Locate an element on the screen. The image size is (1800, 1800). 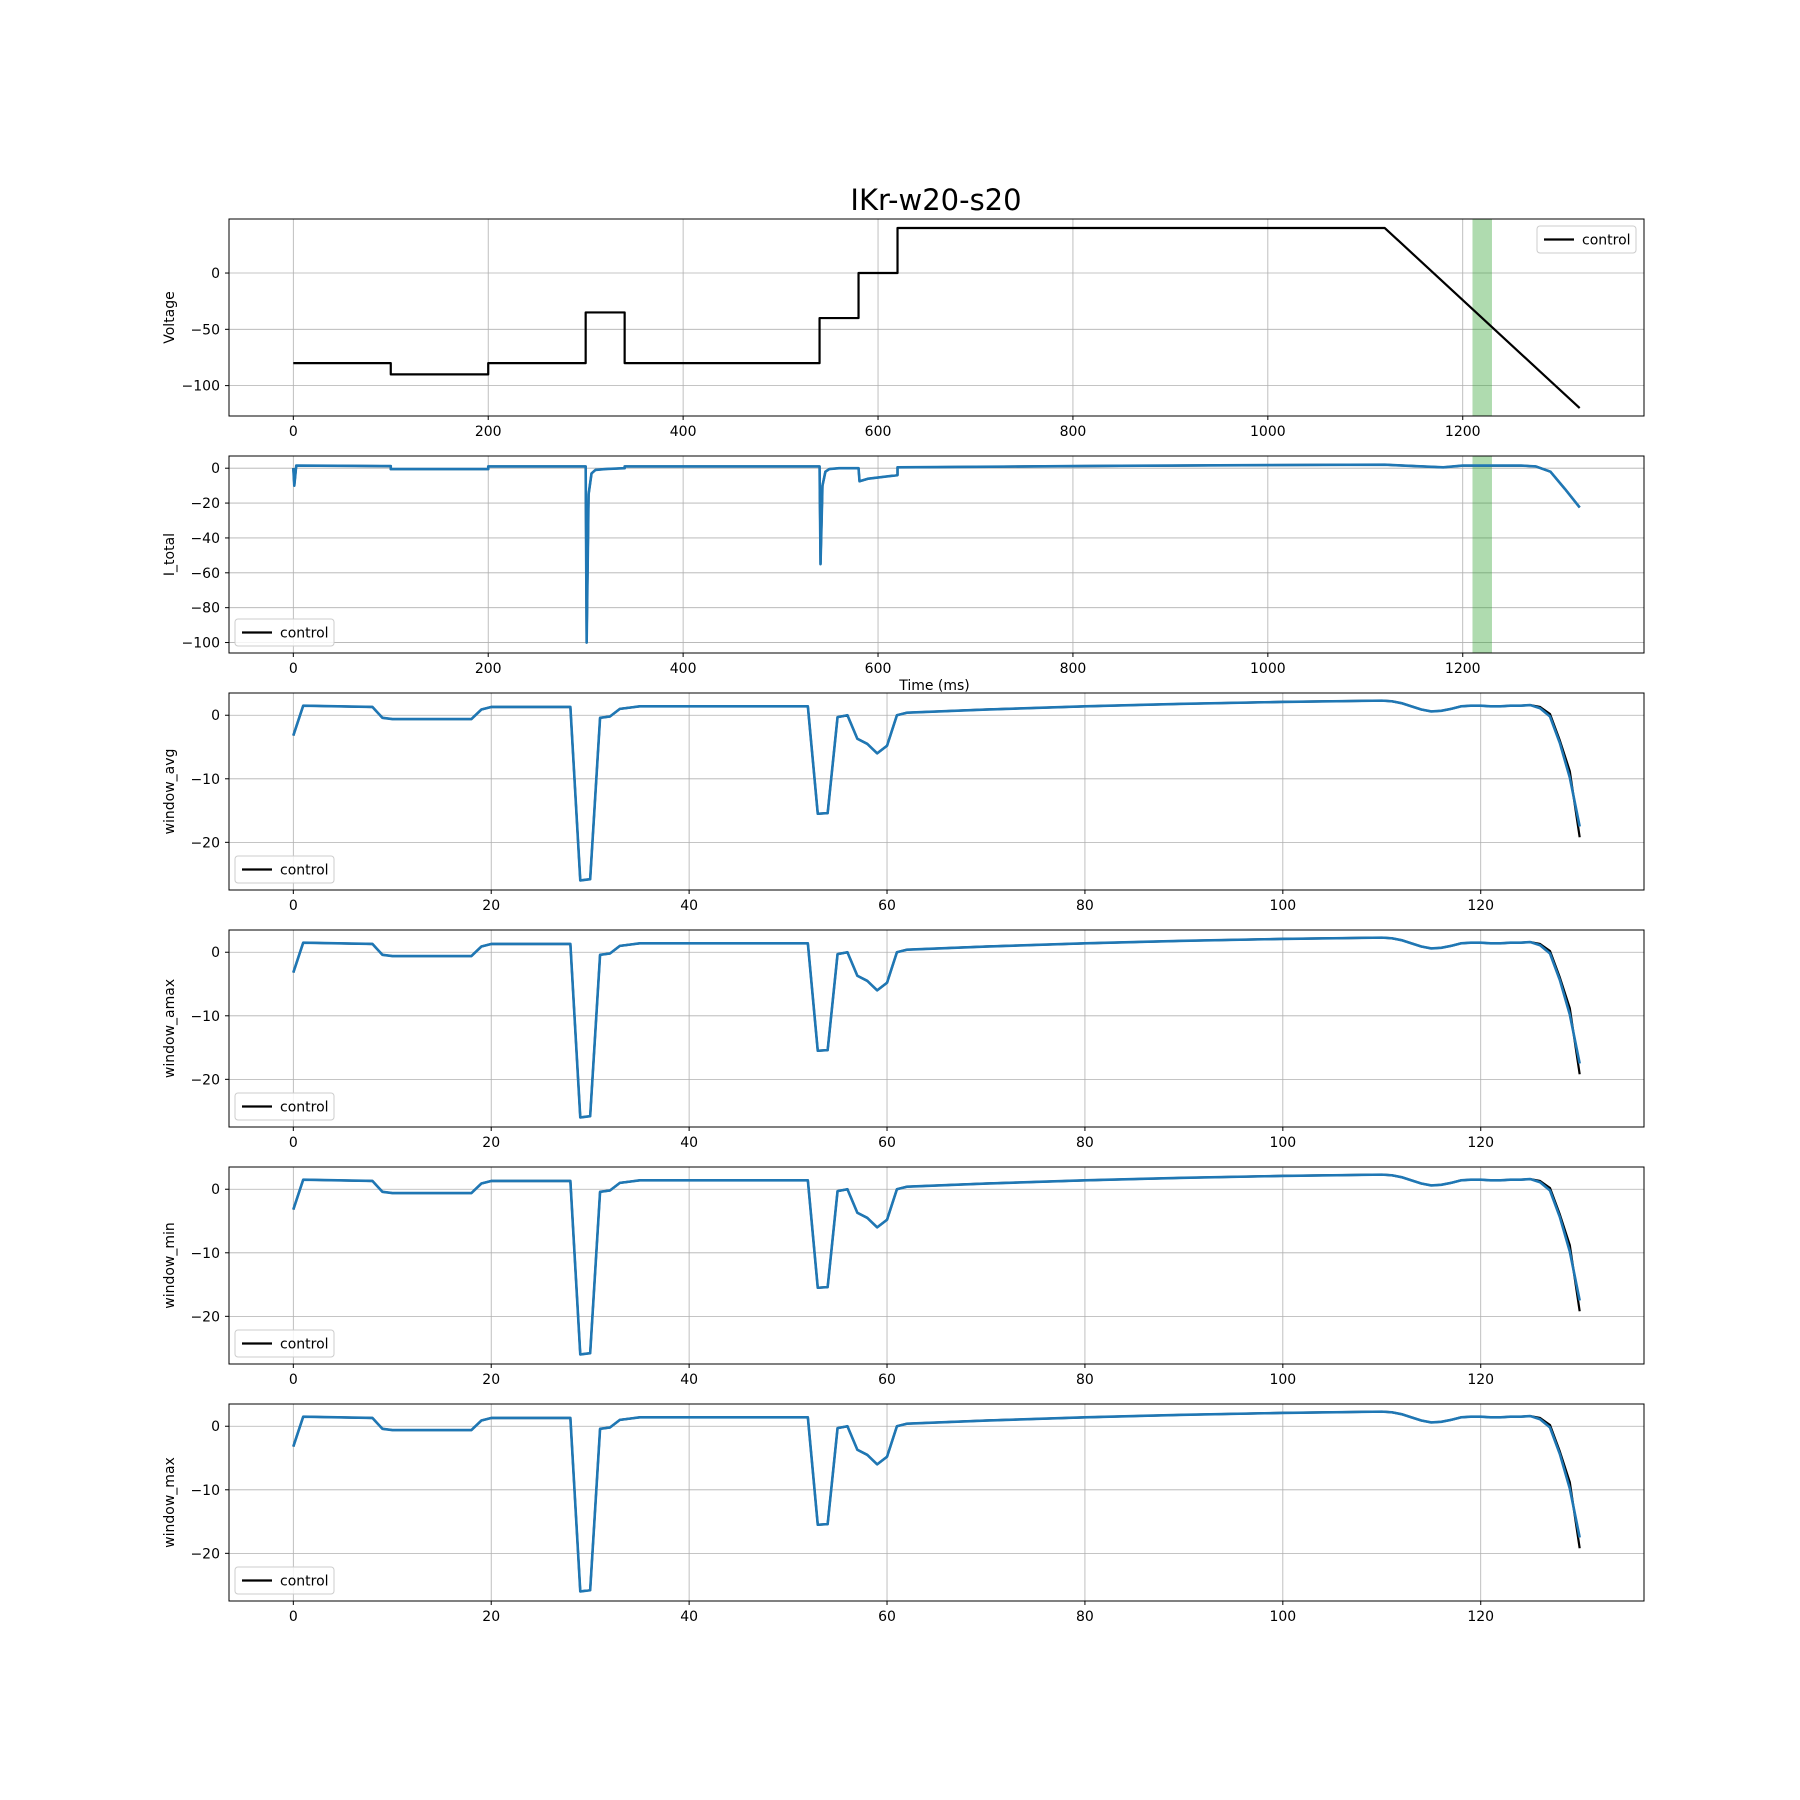
x-axis-label: Time (ms) is located at coordinates (934, 686).